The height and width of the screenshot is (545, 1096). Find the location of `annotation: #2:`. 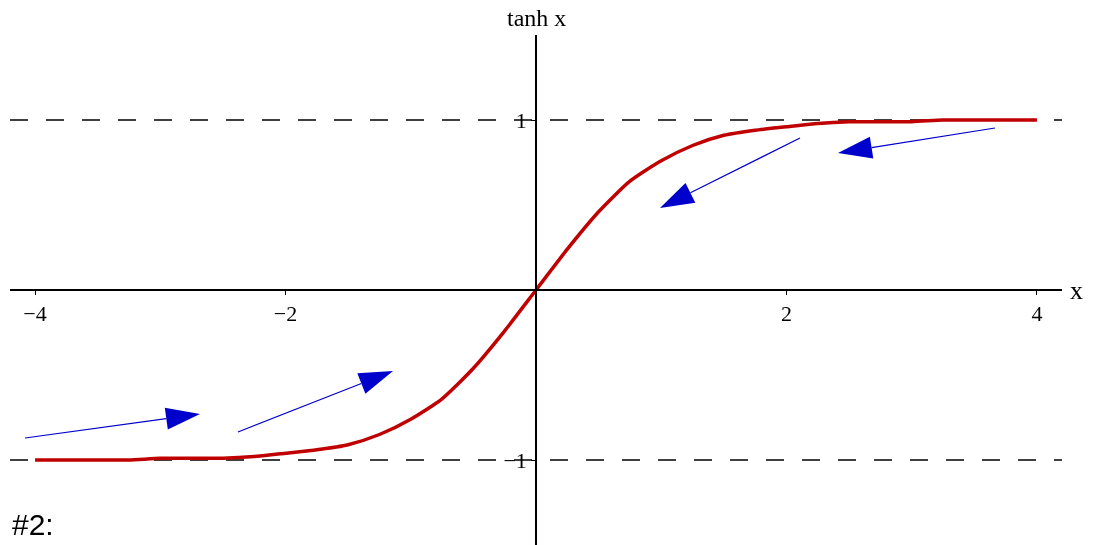

annotation: #2: is located at coordinates (33, 524).